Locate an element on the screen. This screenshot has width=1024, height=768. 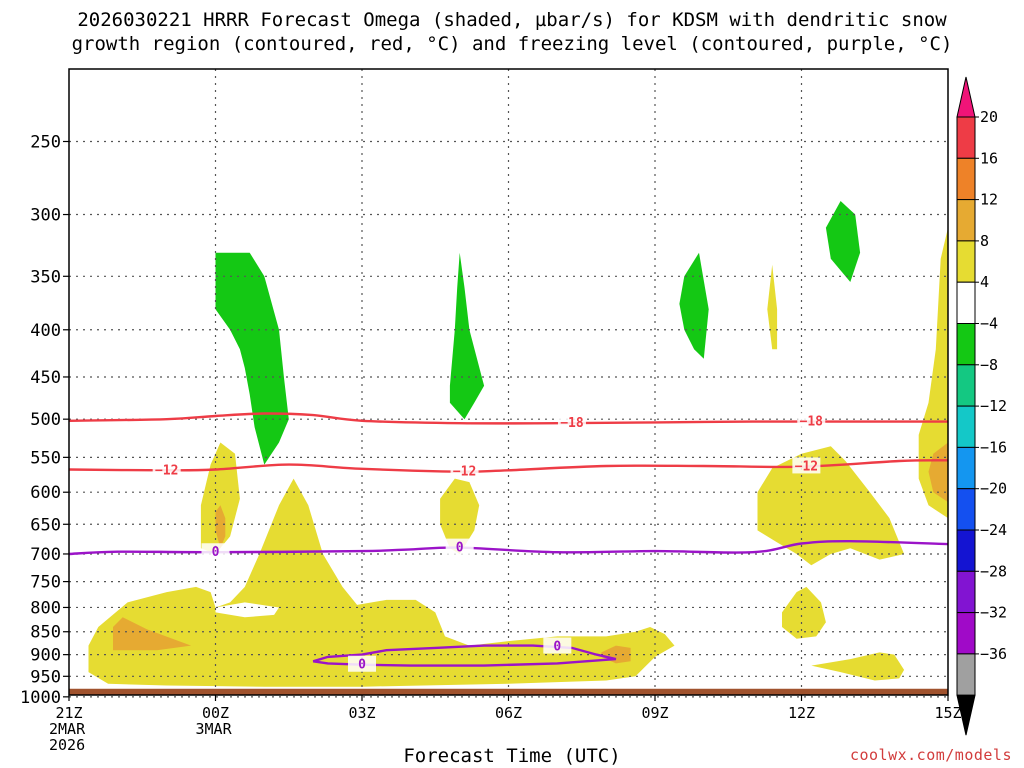
colorbar-label-9: −20 is located at coordinates (993, 489).